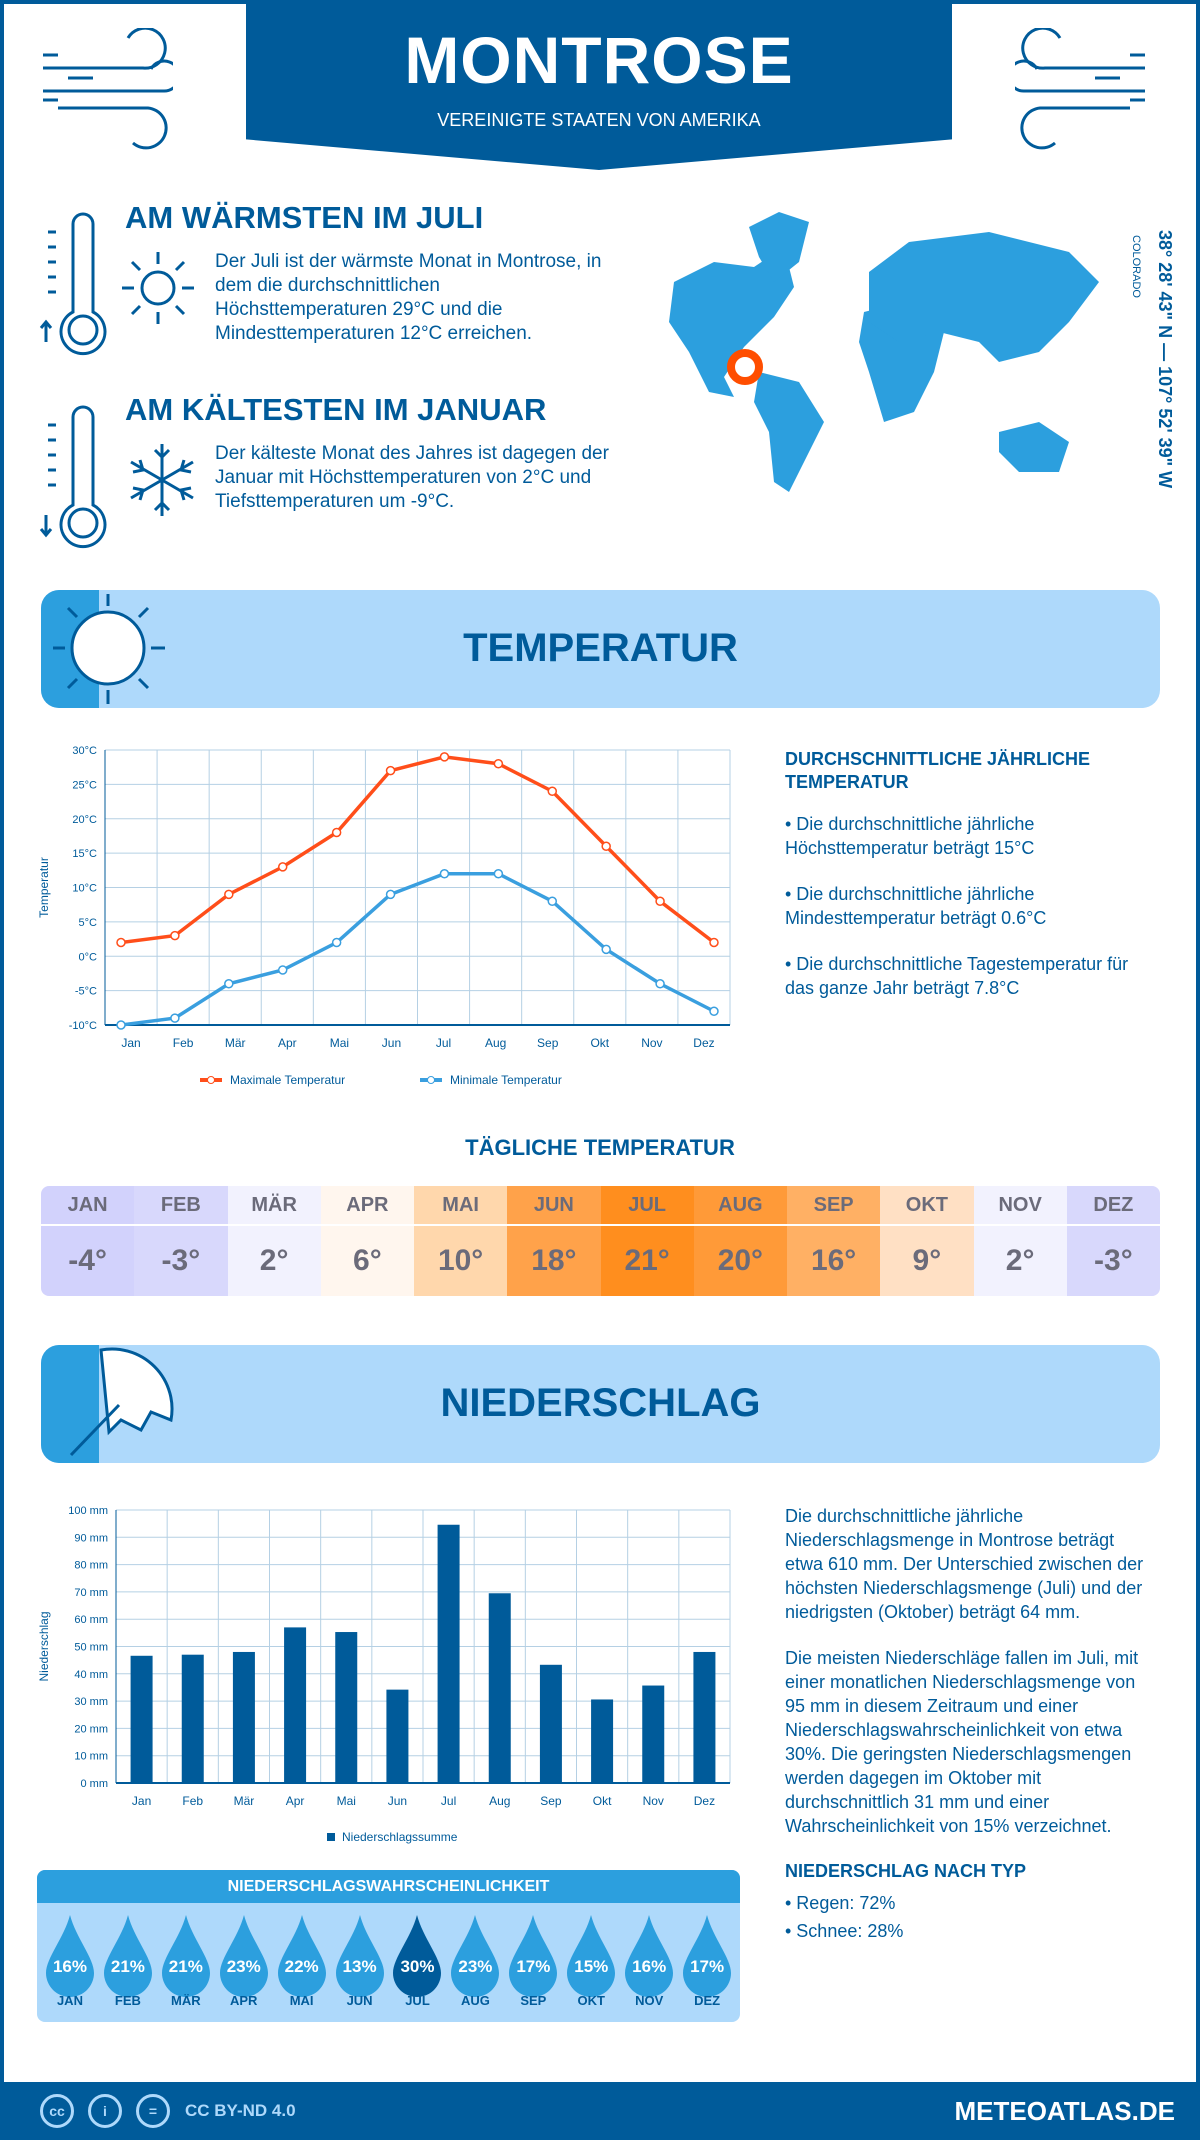 The height and width of the screenshot is (2140, 1200). Describe the element at coordinates (602, 1801) in the screenshot. I see `x-tick-label: Okt` at that location.